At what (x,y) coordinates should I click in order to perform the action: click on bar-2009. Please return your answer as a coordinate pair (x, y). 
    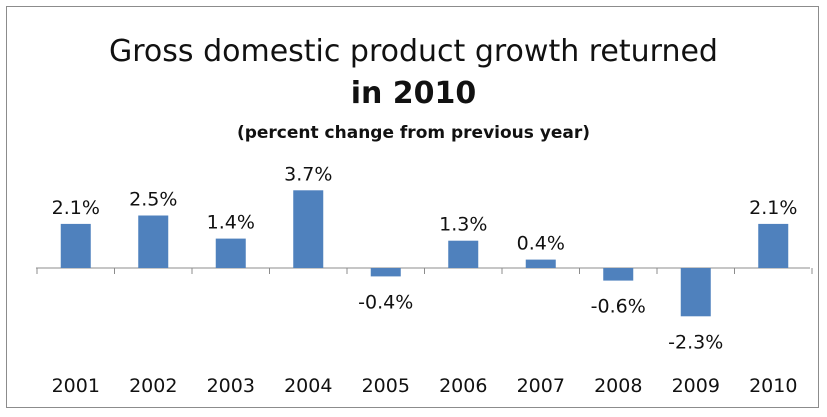
    Looking at the image, I should click on (695, 292).